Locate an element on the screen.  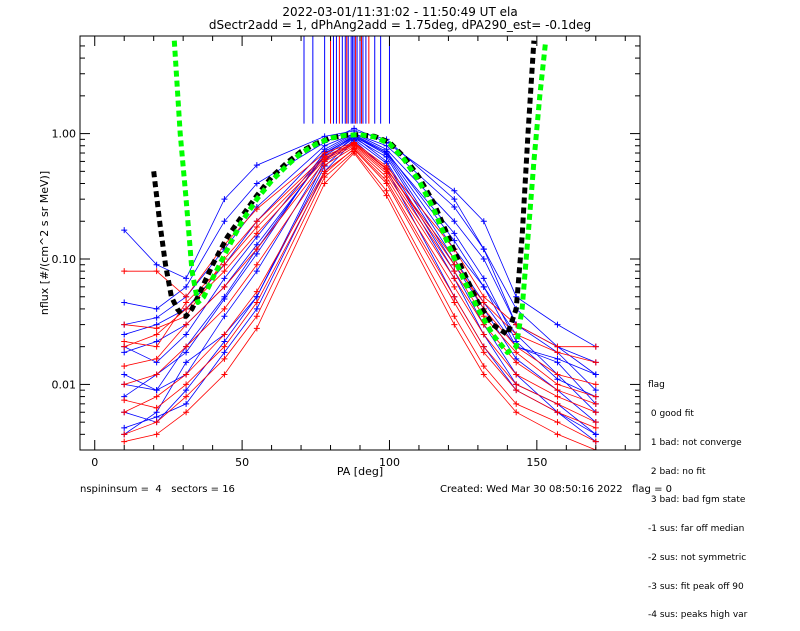
legend-item: -4 sus: peaks high var is located at coordinates (698, 615).